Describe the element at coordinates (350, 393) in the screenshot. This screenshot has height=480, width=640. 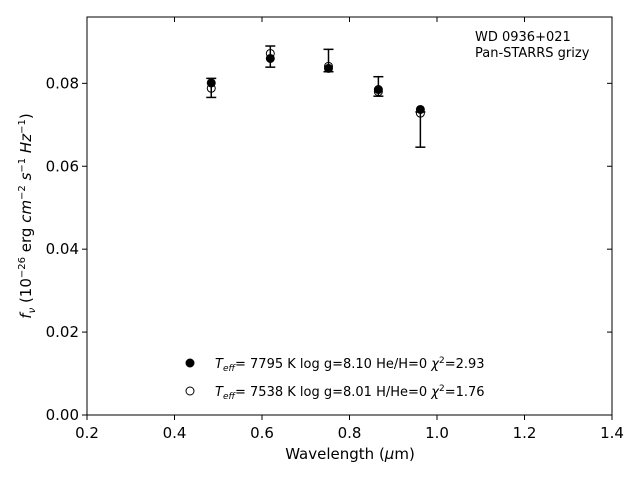
I see `legend-label-model-2: Teff= 7538 K log g=8.01 H/He=0 χ2=1.76` at that location.